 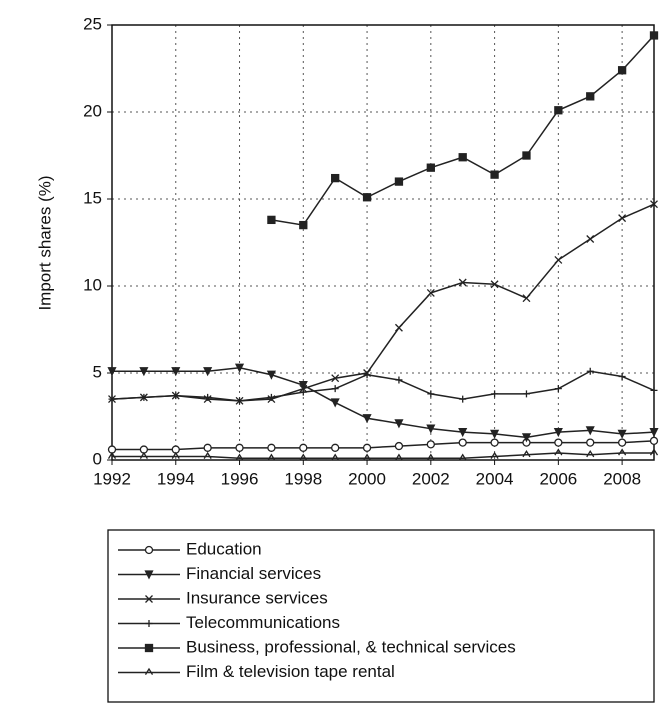 I want to click on y-tick-label: 5, so click(x=97, y=371).